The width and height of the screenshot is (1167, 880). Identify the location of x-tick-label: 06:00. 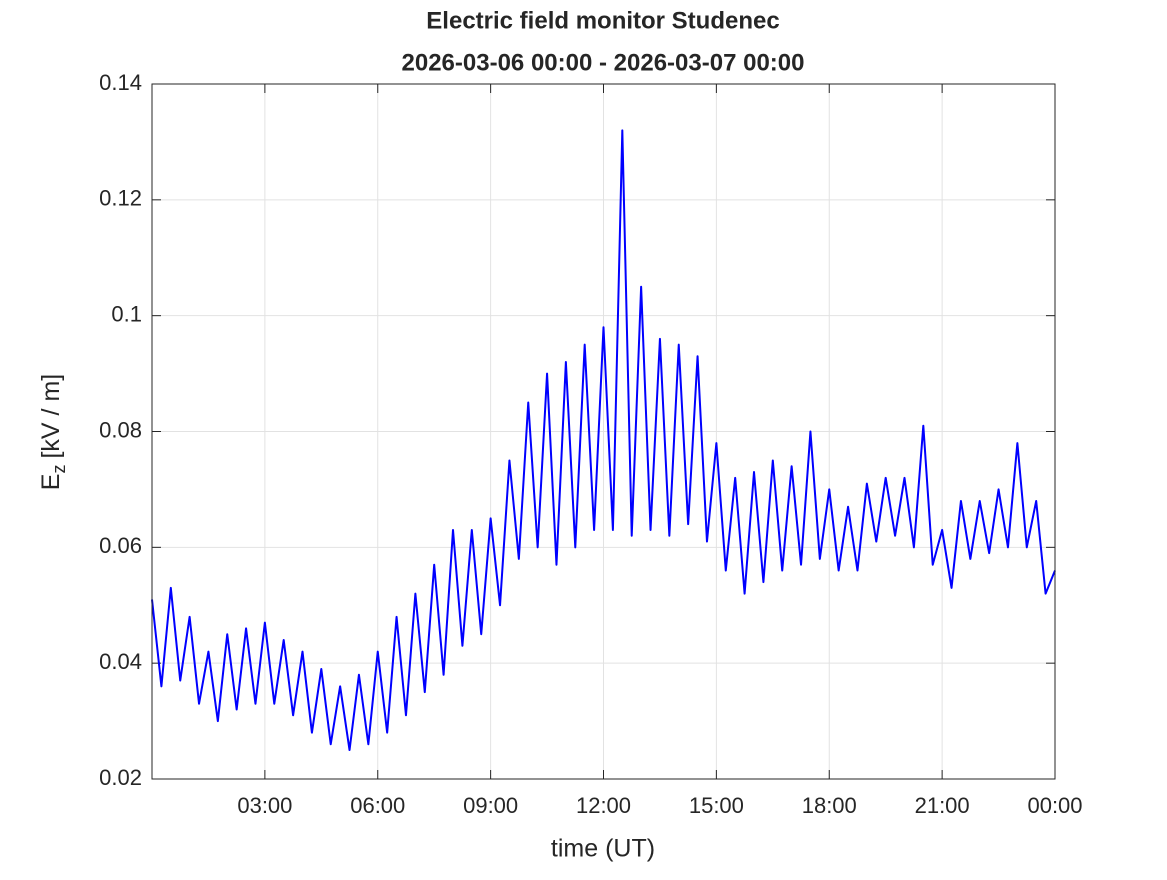
(377, 805).